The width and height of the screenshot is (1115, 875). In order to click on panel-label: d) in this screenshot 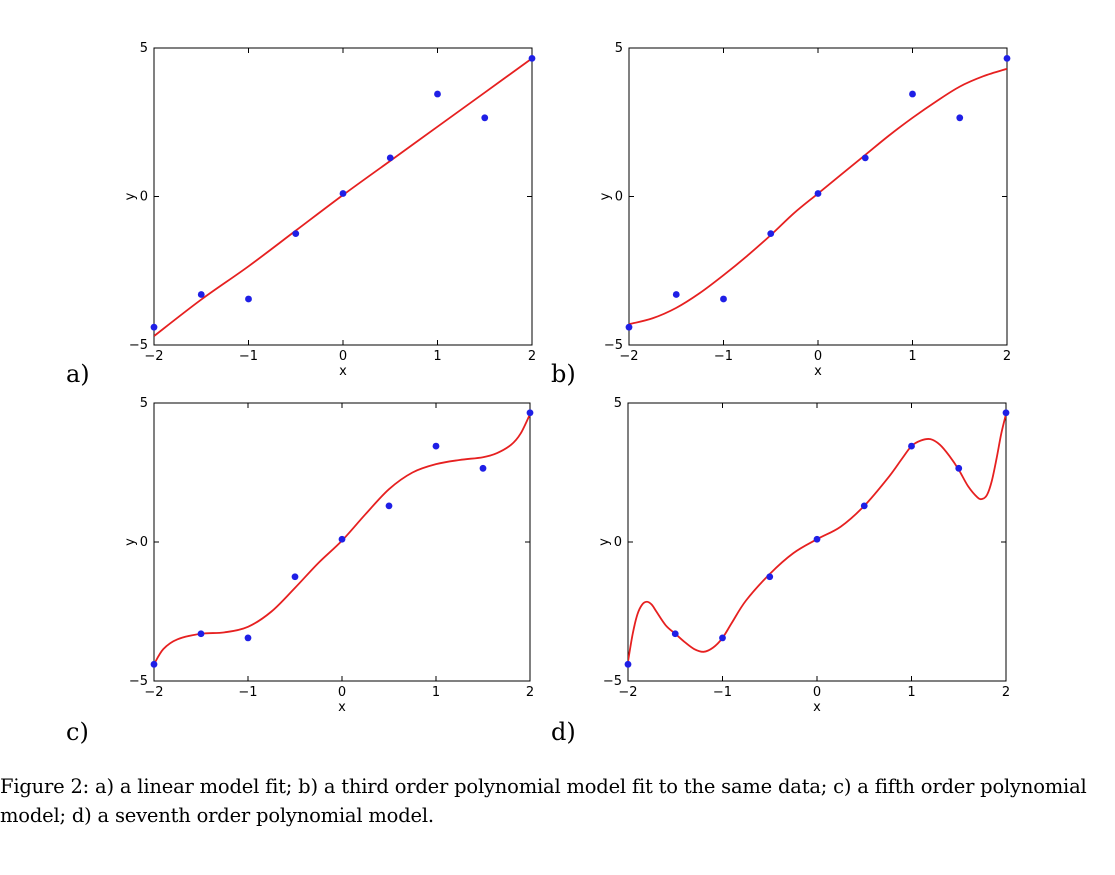, I will do `click(563, 732)`.